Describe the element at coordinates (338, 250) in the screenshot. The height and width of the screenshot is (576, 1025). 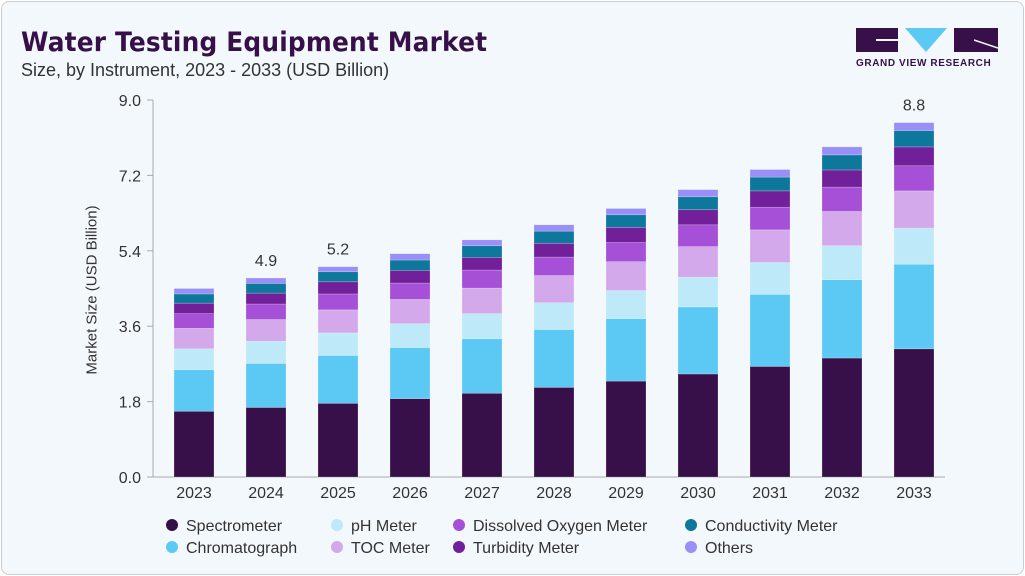
I see `data-label: 5.2` at that location.